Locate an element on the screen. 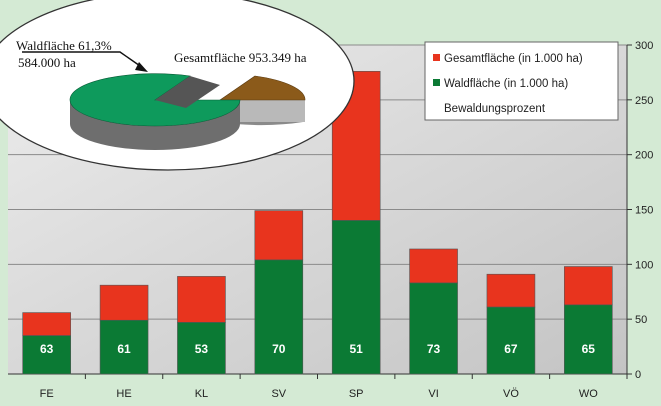 This screenshot has height=406, width=661. bar-total-VI is located at coordinates (433, 266).